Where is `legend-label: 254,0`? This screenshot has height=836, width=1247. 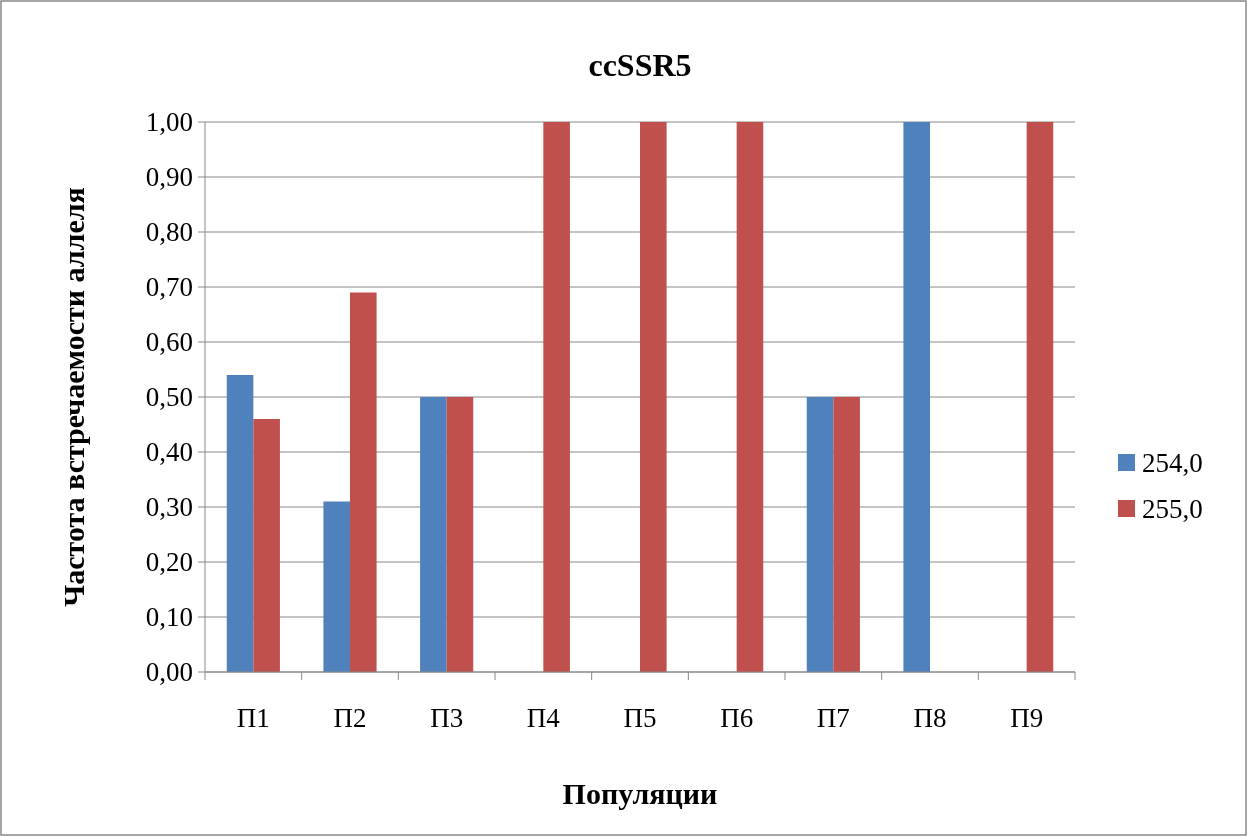 legend-label: 254,0 is located at coordinates (1172, 463).